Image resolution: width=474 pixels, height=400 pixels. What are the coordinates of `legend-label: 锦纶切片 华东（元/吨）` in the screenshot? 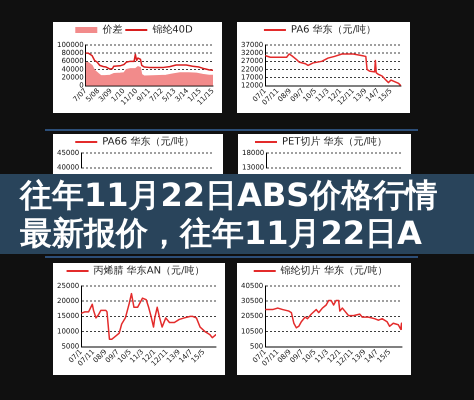 It's located at (334, 270).